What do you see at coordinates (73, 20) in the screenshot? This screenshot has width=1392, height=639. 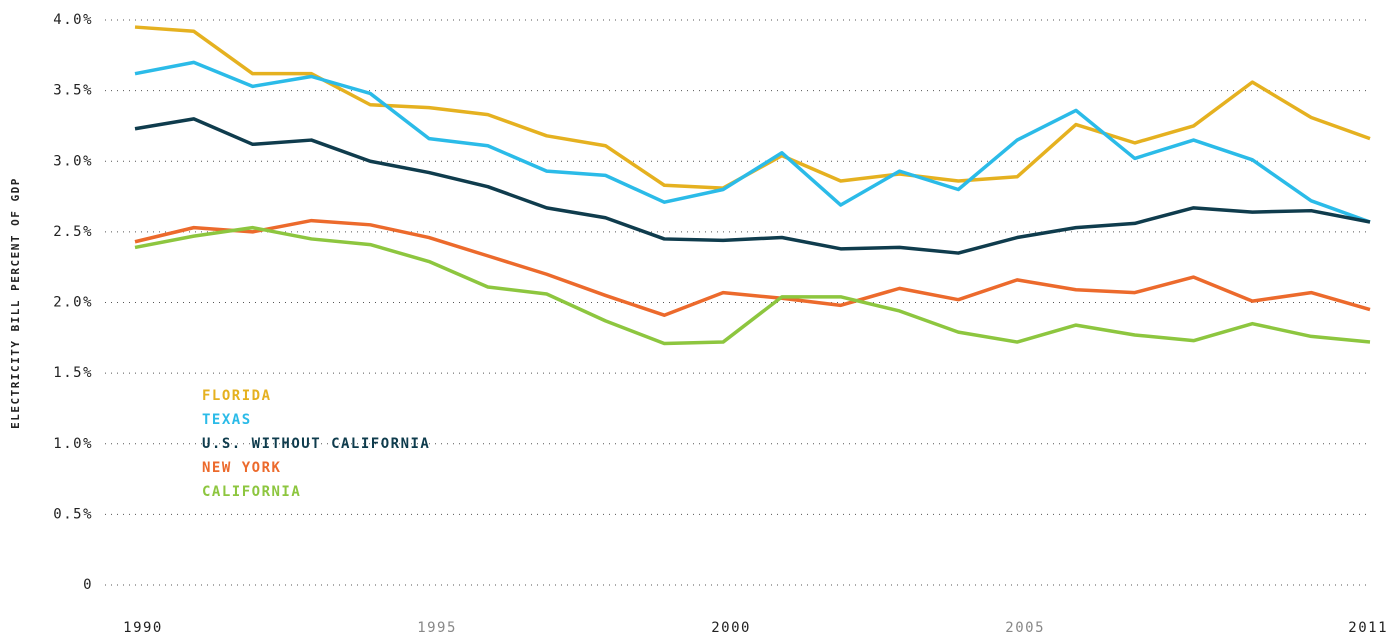 I see `y-tick-label: 4.0%` at bounding box center [73, 20].